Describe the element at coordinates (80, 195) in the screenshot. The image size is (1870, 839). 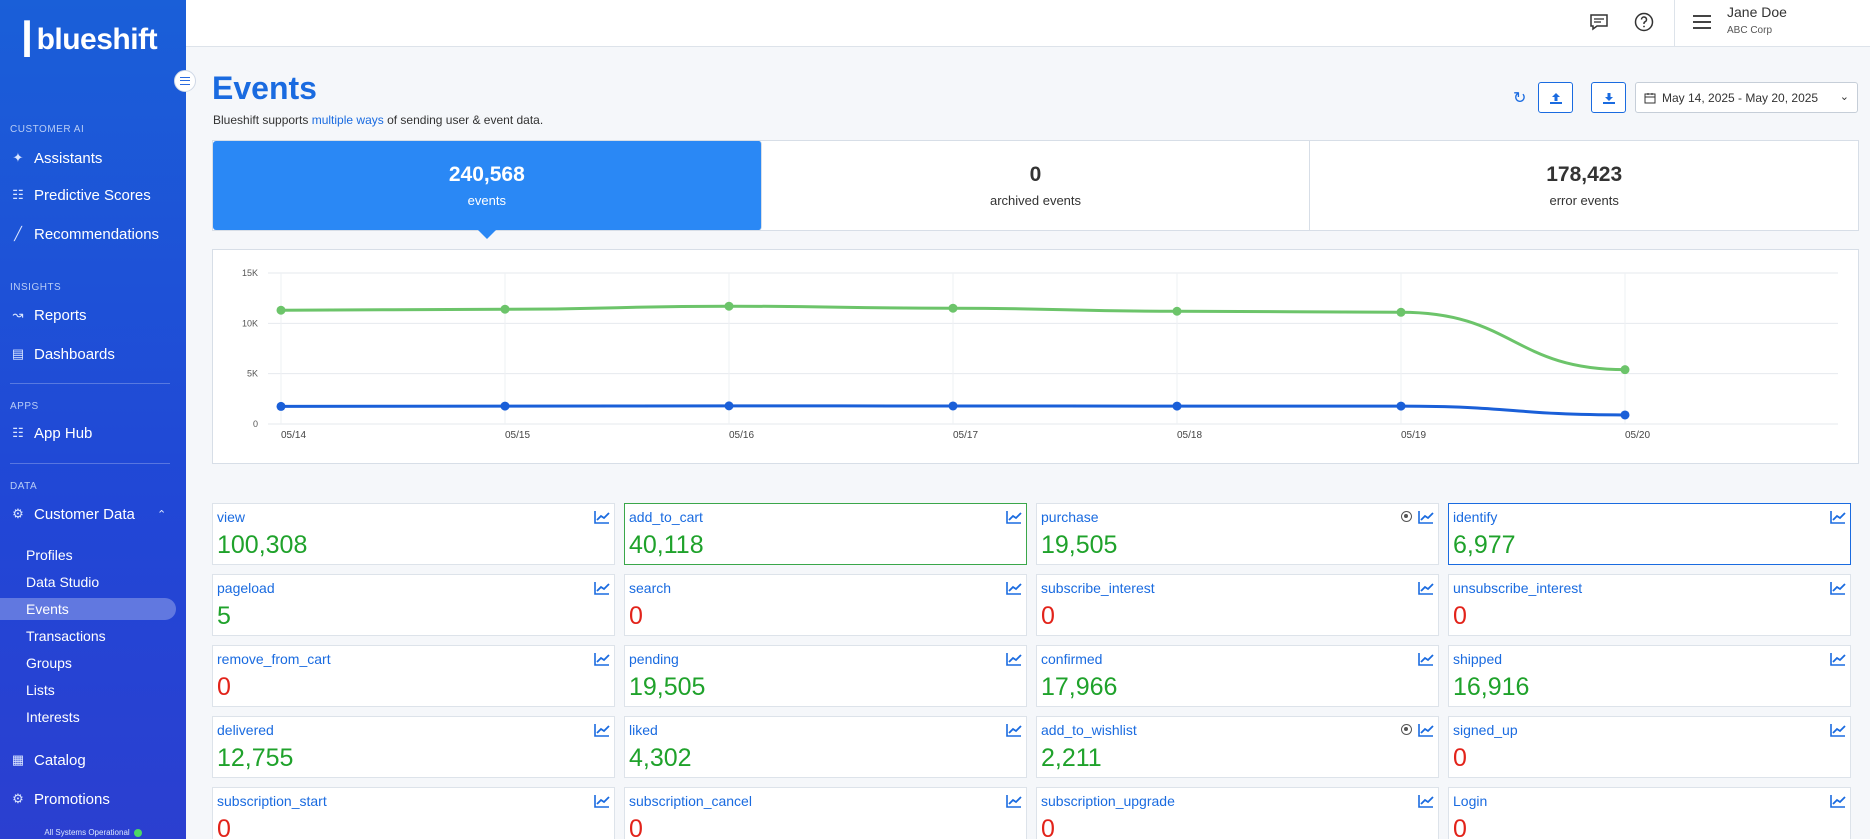
I see `sidebar-item-predictive-scores: ☷ Predictive Scores` at that location.